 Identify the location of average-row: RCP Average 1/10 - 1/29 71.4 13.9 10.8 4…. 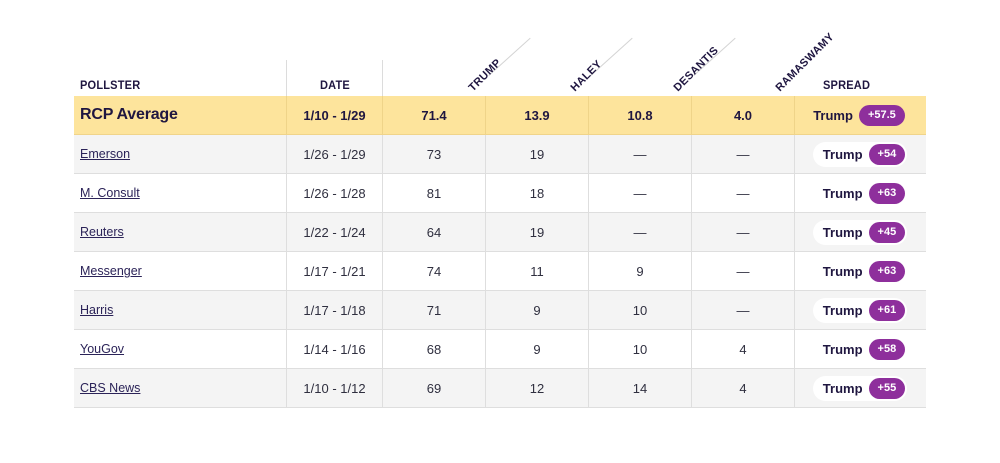
(500, 115).